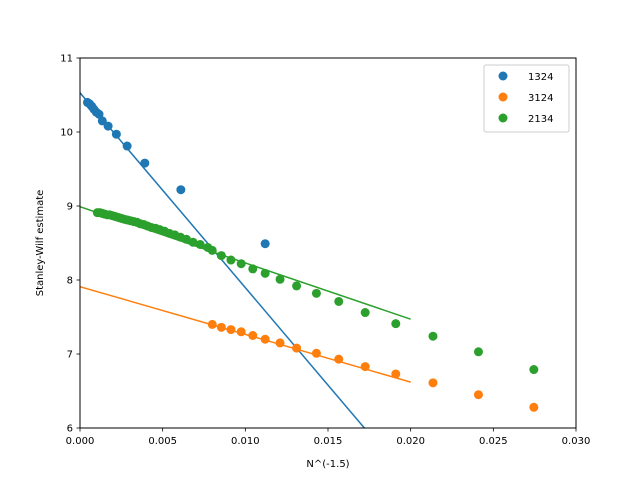 The height and width of the screenshot is (480, 640). Describe the element at coordinates (540, 77) in the screenshot. I see `legend-label-1324: 1324` at that location.